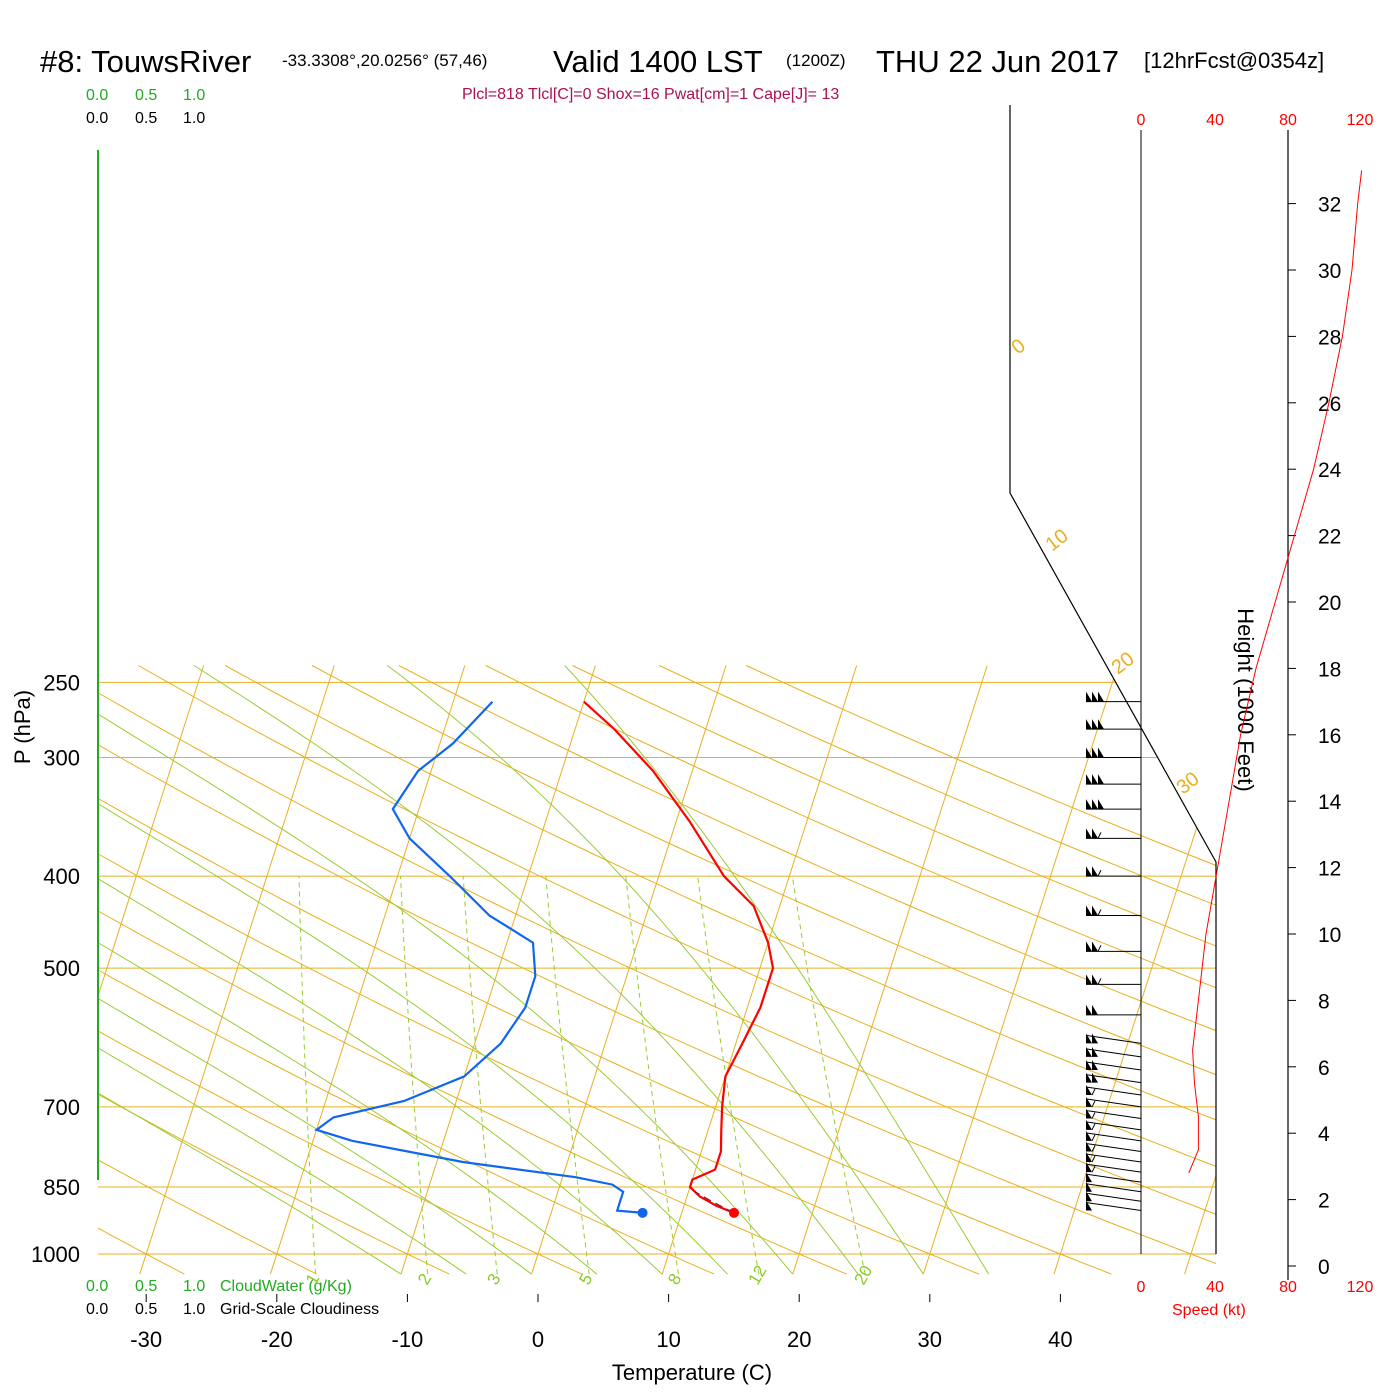 Image resolution: width=1400 pixels, height=1400 pixels. I want to click on temperature-tick: 30, so click(930, 1339).